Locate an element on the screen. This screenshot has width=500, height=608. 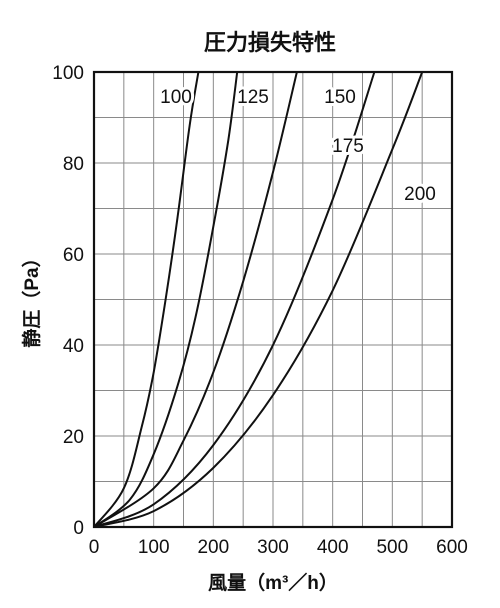
chart-title: 圧力損失特性 is located at coordinates (270, 42).